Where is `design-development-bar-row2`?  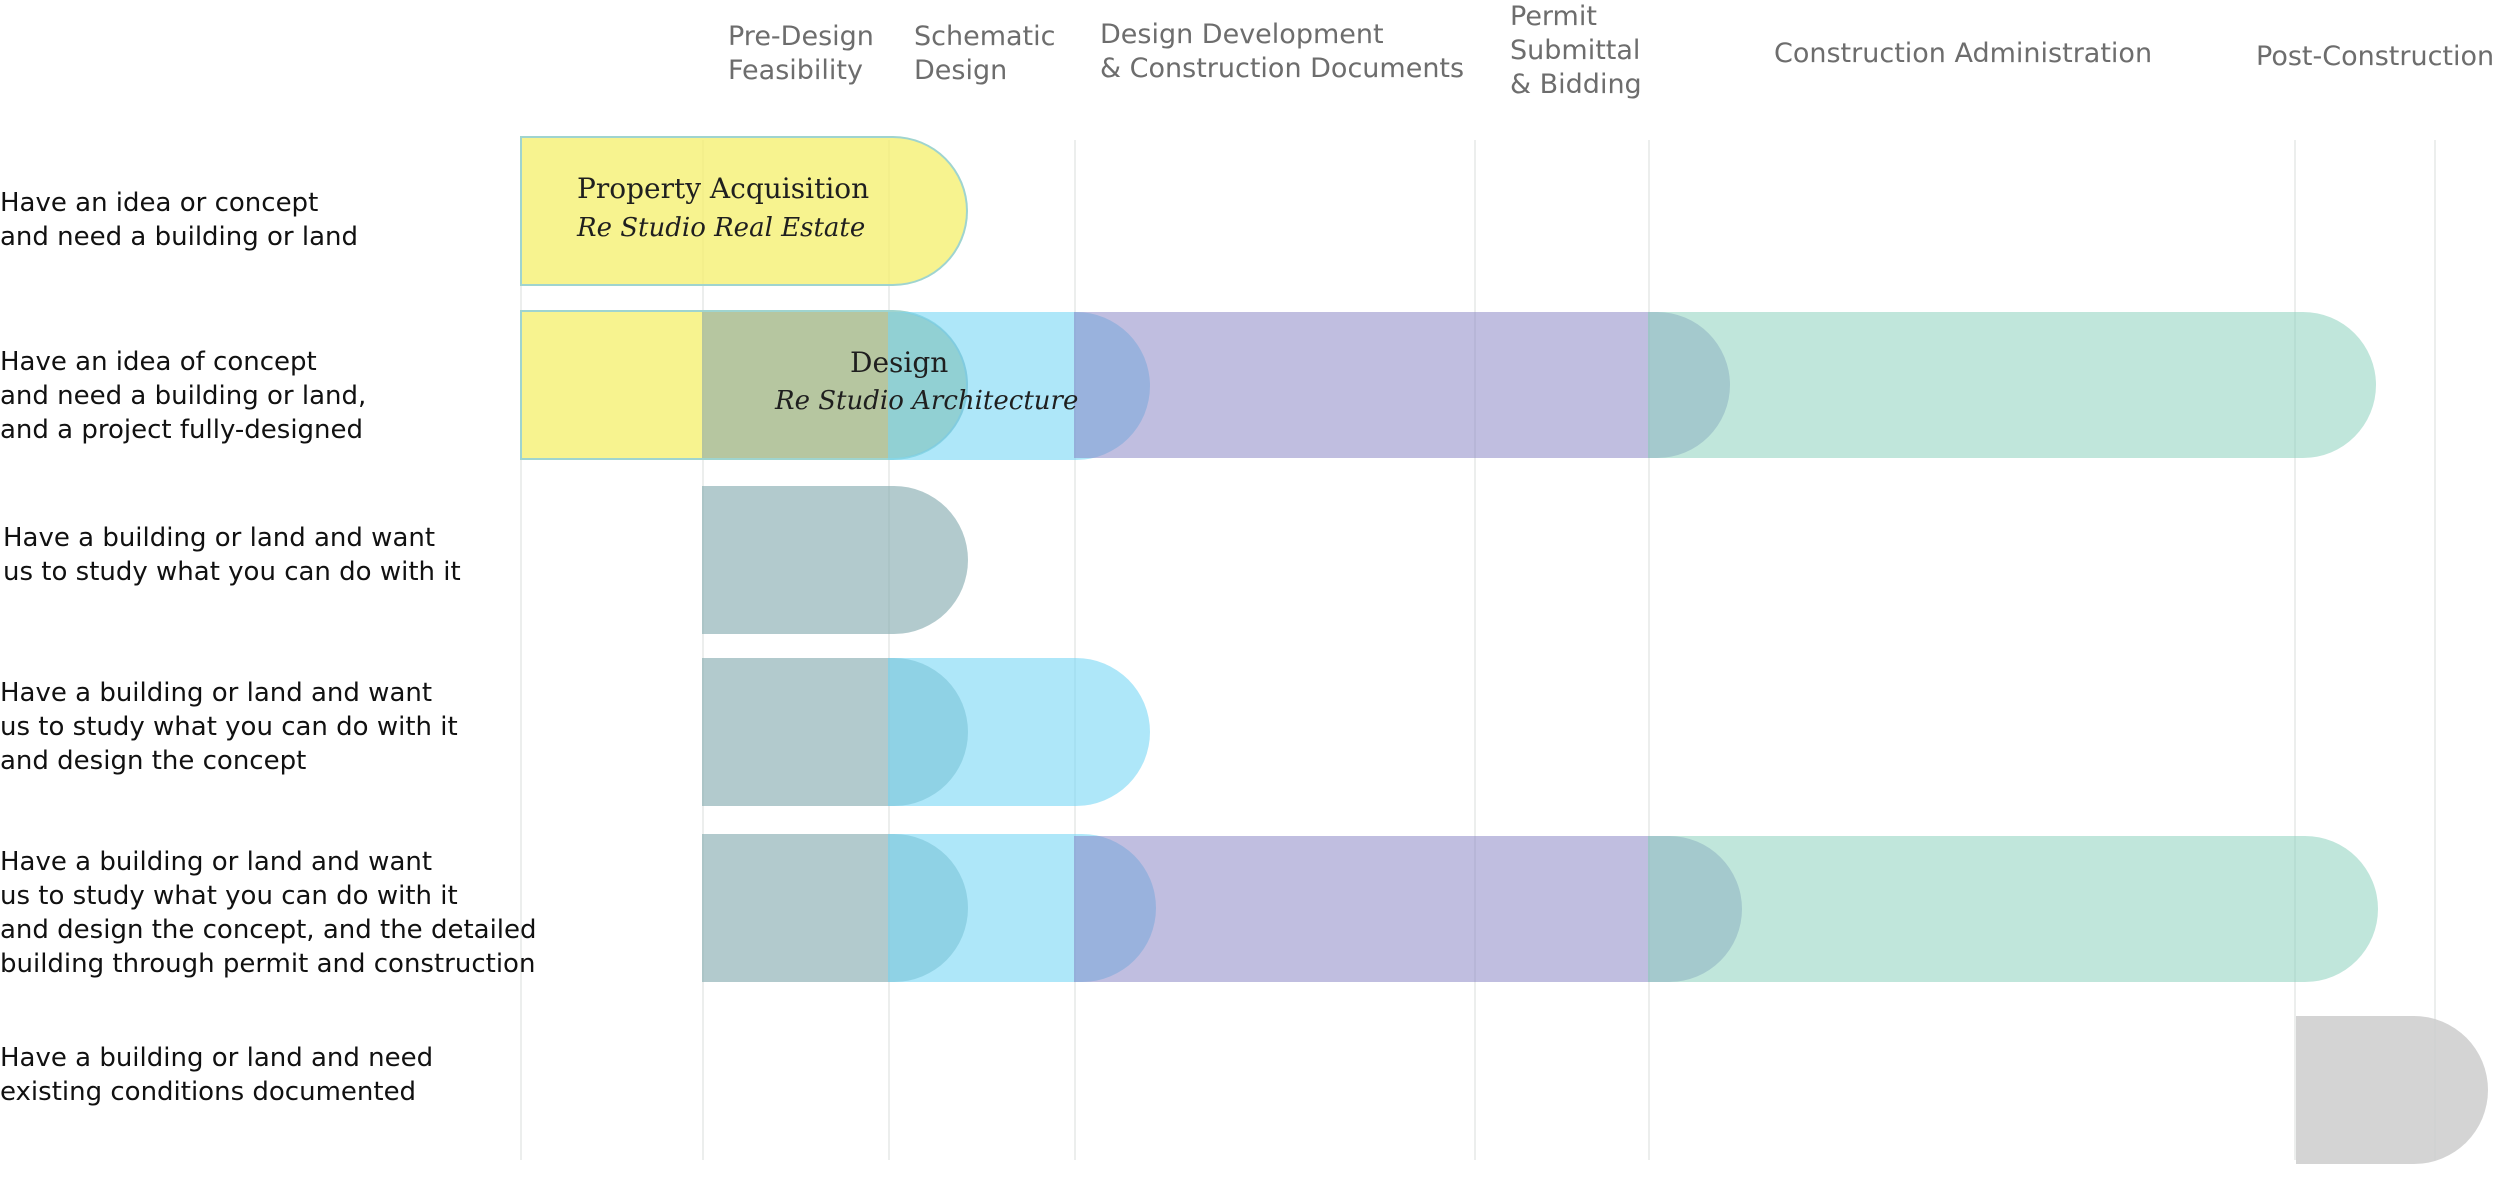 design-development-bar-row2 is located at coordinates (1402, 385).